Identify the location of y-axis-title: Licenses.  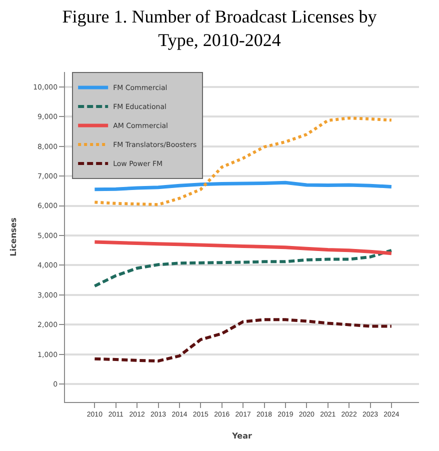
(13, 236).